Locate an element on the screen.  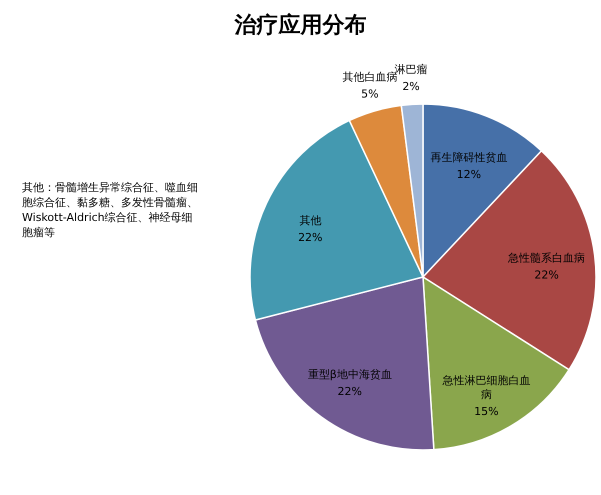
slice-label: 淋巴瘤 is located at coordinates (411, 69).